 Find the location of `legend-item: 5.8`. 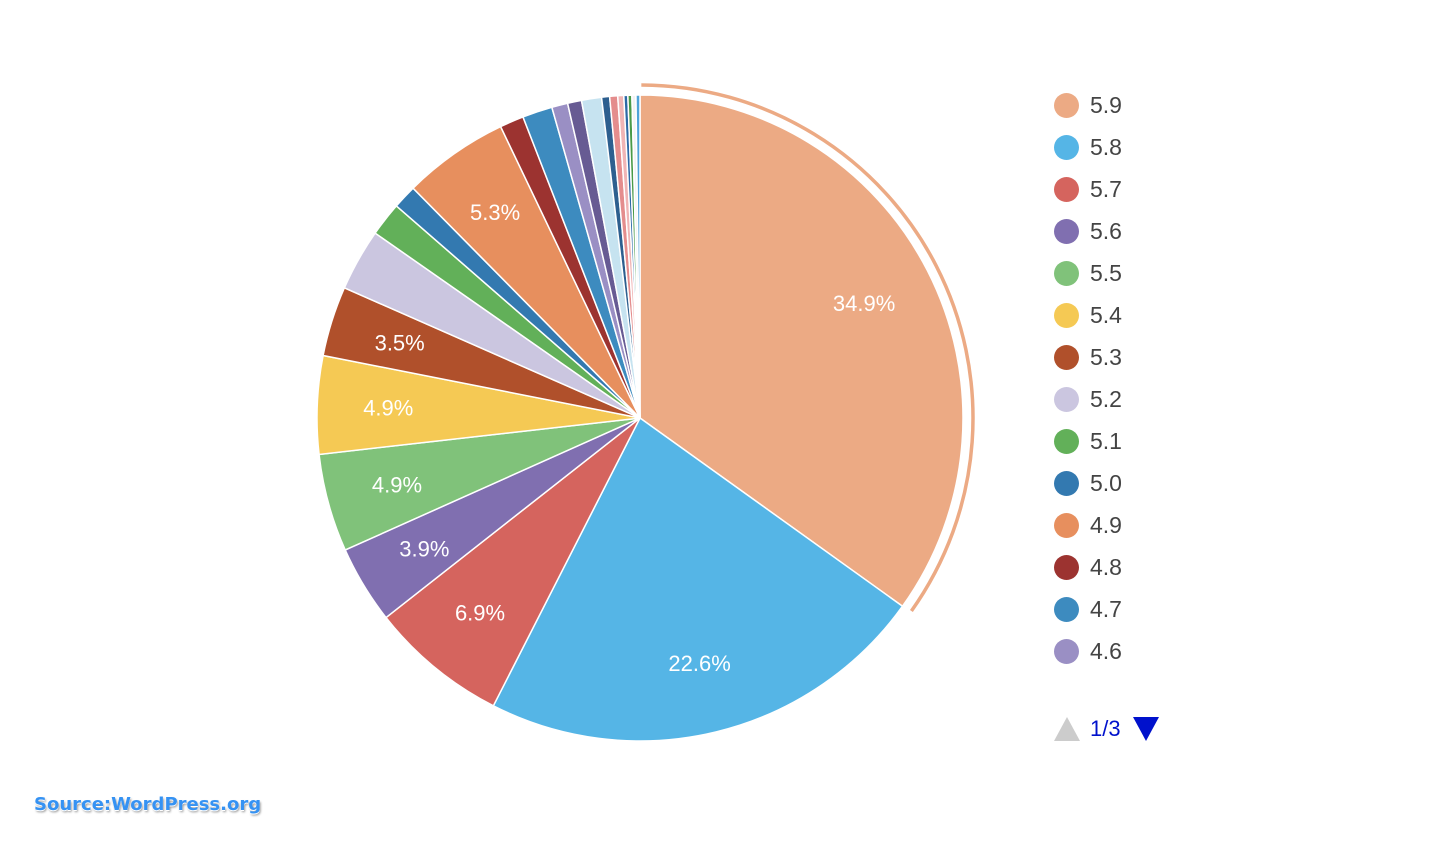

legend-item: 5.8 is located at coordinates (1088, 147).